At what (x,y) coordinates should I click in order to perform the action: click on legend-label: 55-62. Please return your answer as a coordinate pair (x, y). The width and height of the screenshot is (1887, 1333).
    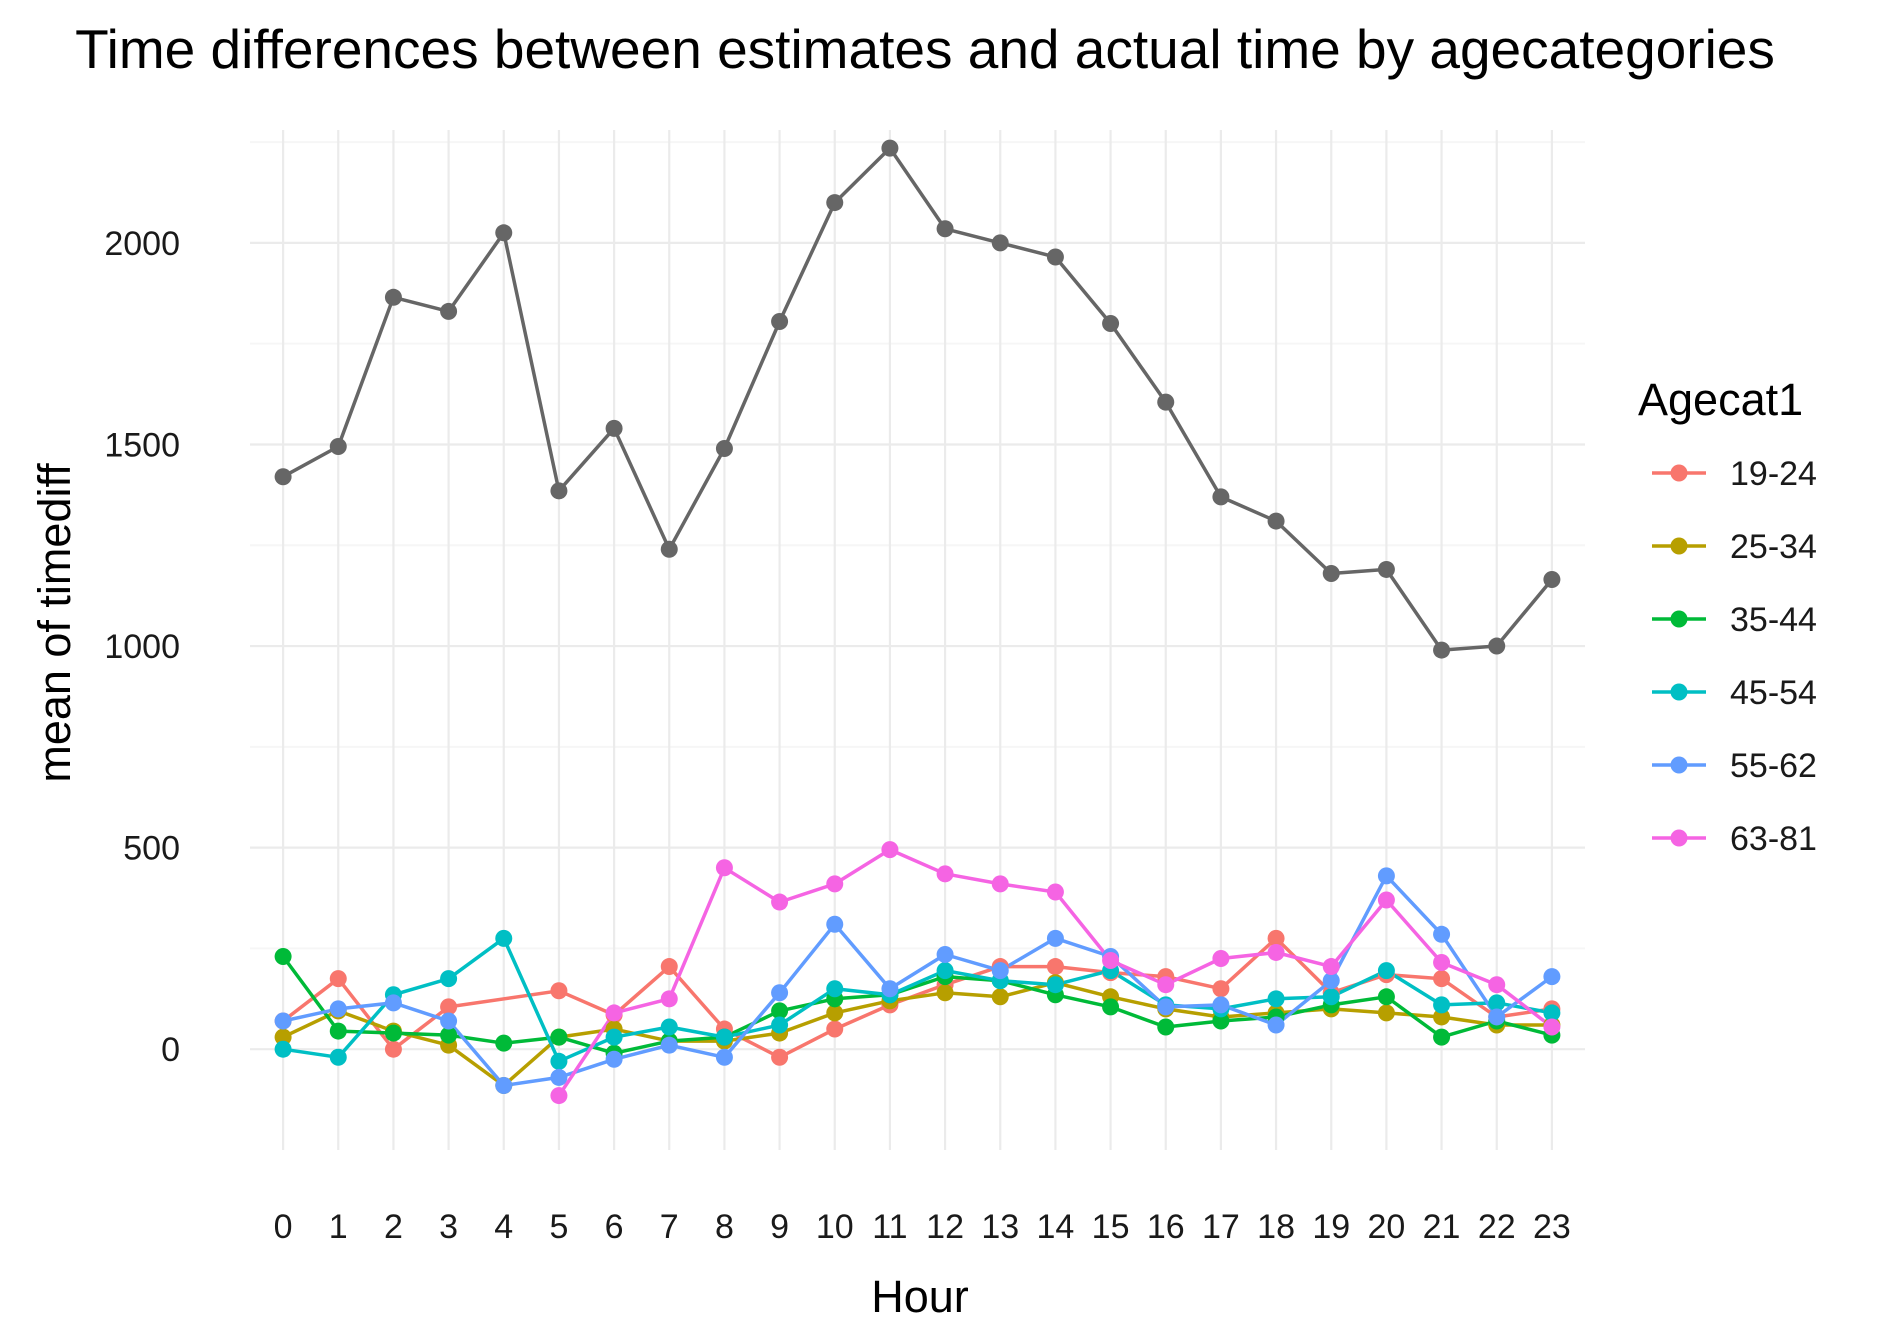
    Looking at the image, I should click on (1773, 766).